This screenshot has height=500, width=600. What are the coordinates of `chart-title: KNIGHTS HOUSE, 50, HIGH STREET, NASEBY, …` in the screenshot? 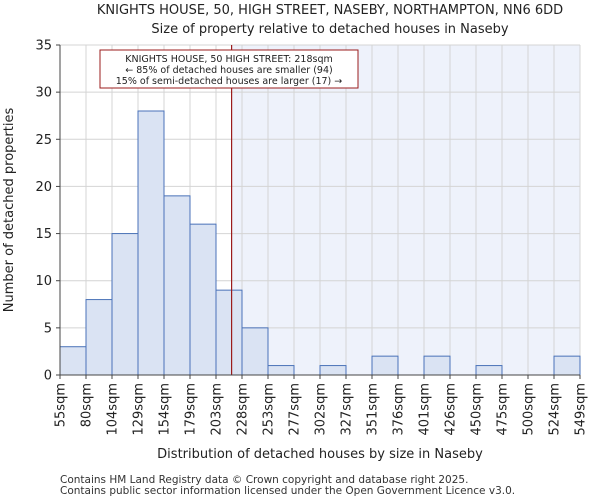 It's located at (330, 10).